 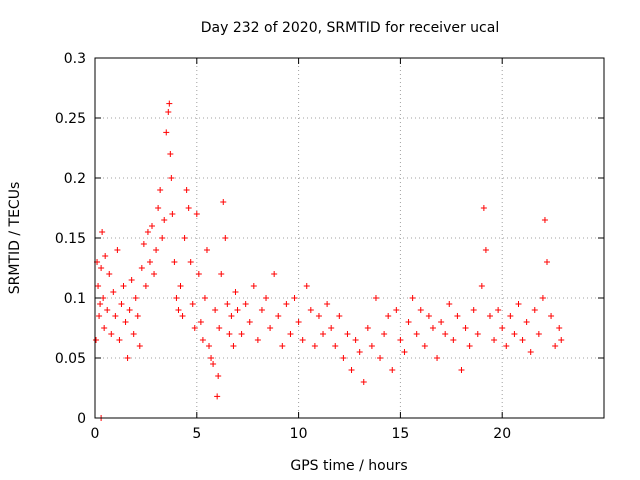 I want to click on x-tick-label: 15, so click(x=400, y=434).